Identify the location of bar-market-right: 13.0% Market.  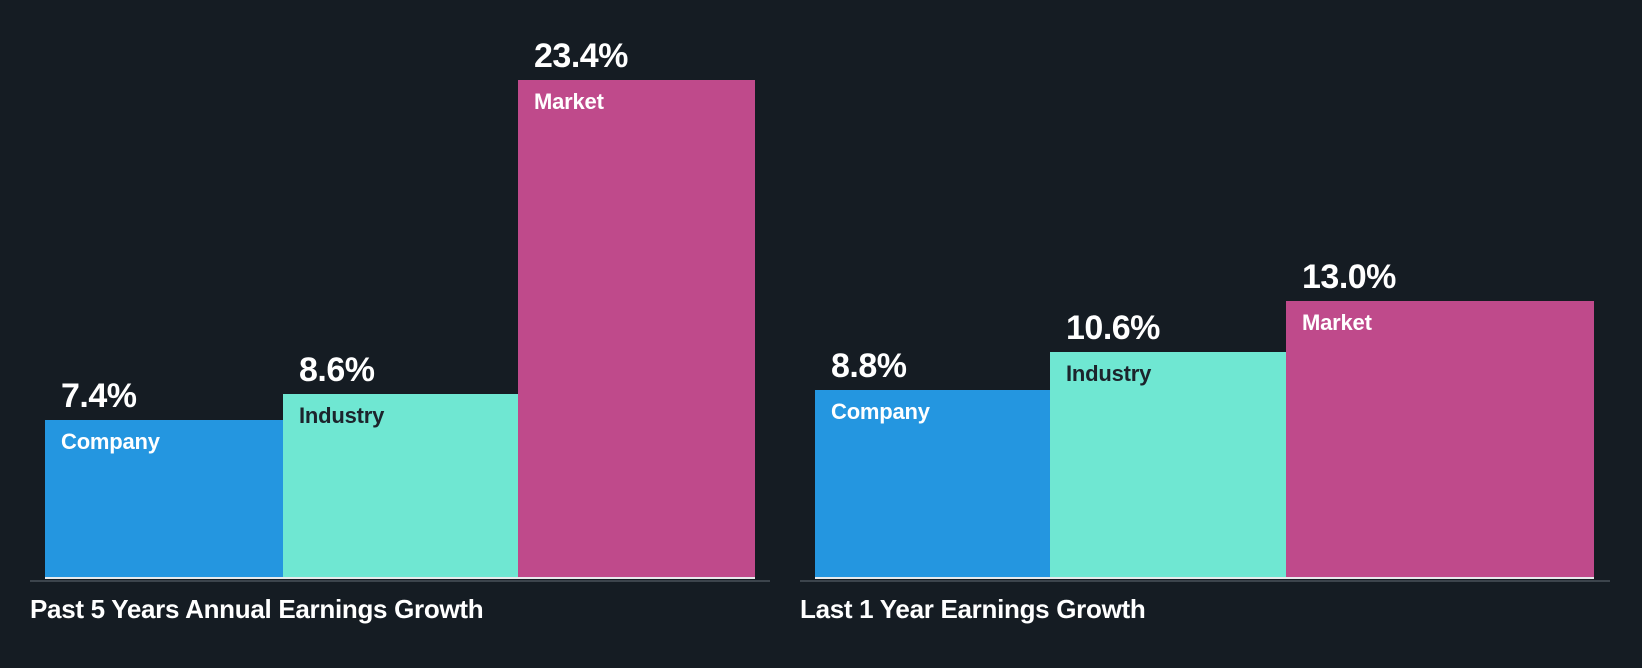
(1440, 418).